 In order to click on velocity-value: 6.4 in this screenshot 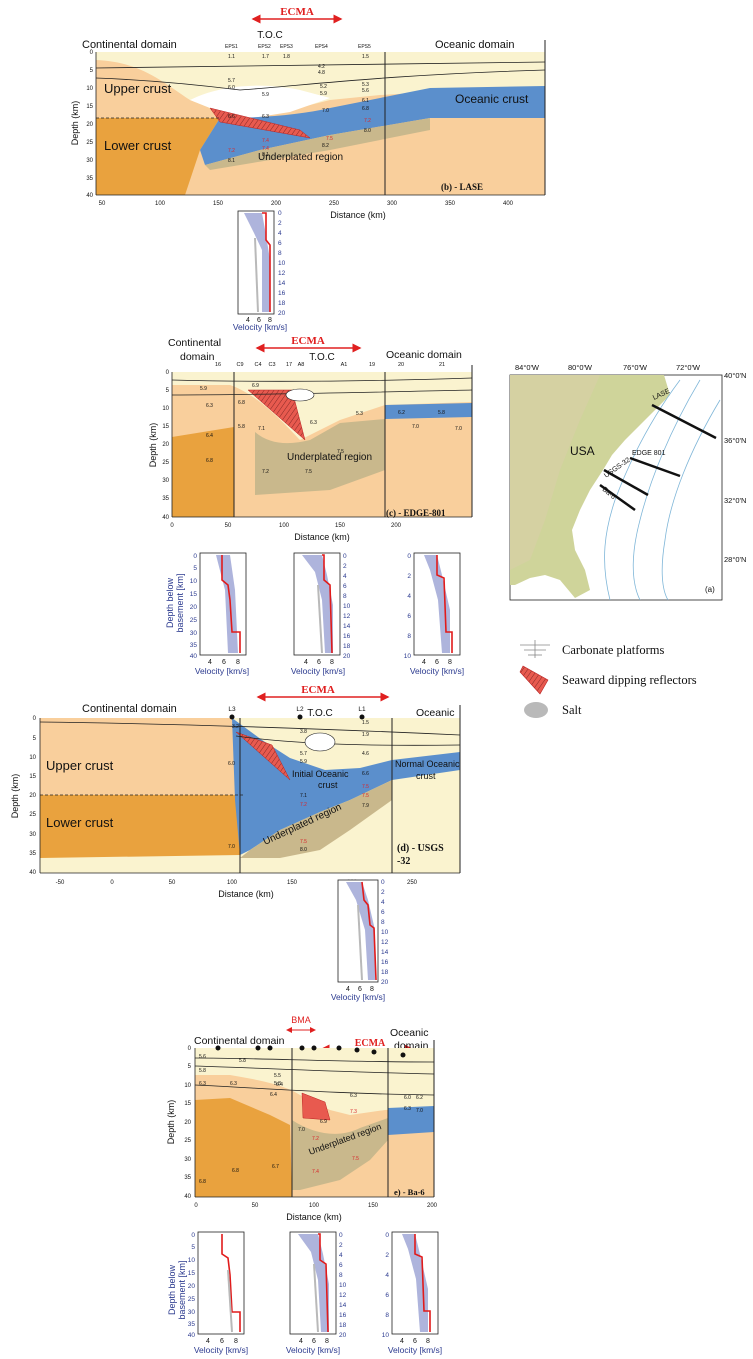, I will do `click(209, 436)`.